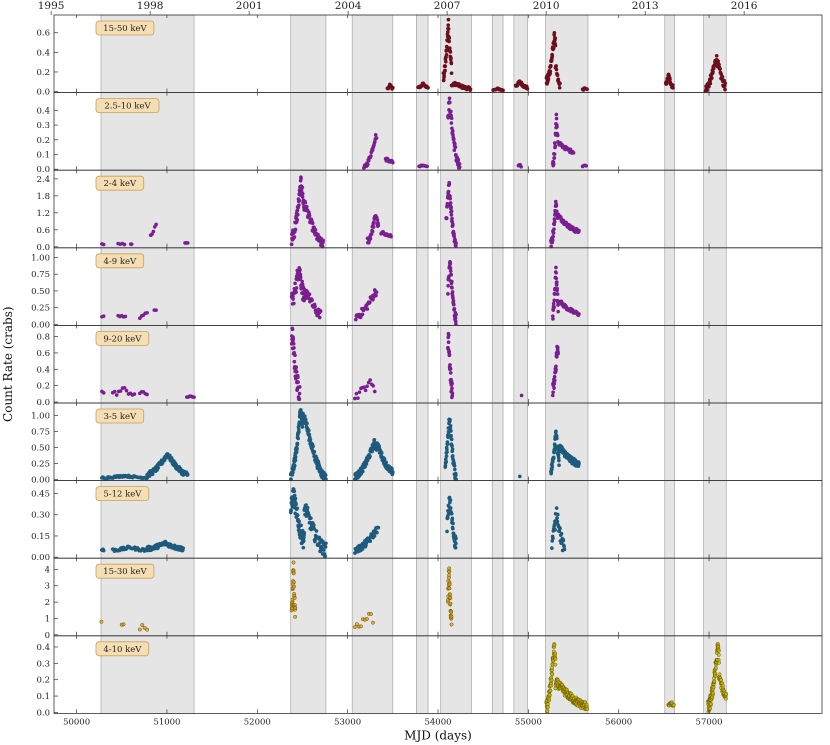 The image size is (830, 745). What do you see at coordinates (122, 495) in the screenshot?
I see `band-badge-label-6: 5-12 keV` at bounding box center [122, 495].